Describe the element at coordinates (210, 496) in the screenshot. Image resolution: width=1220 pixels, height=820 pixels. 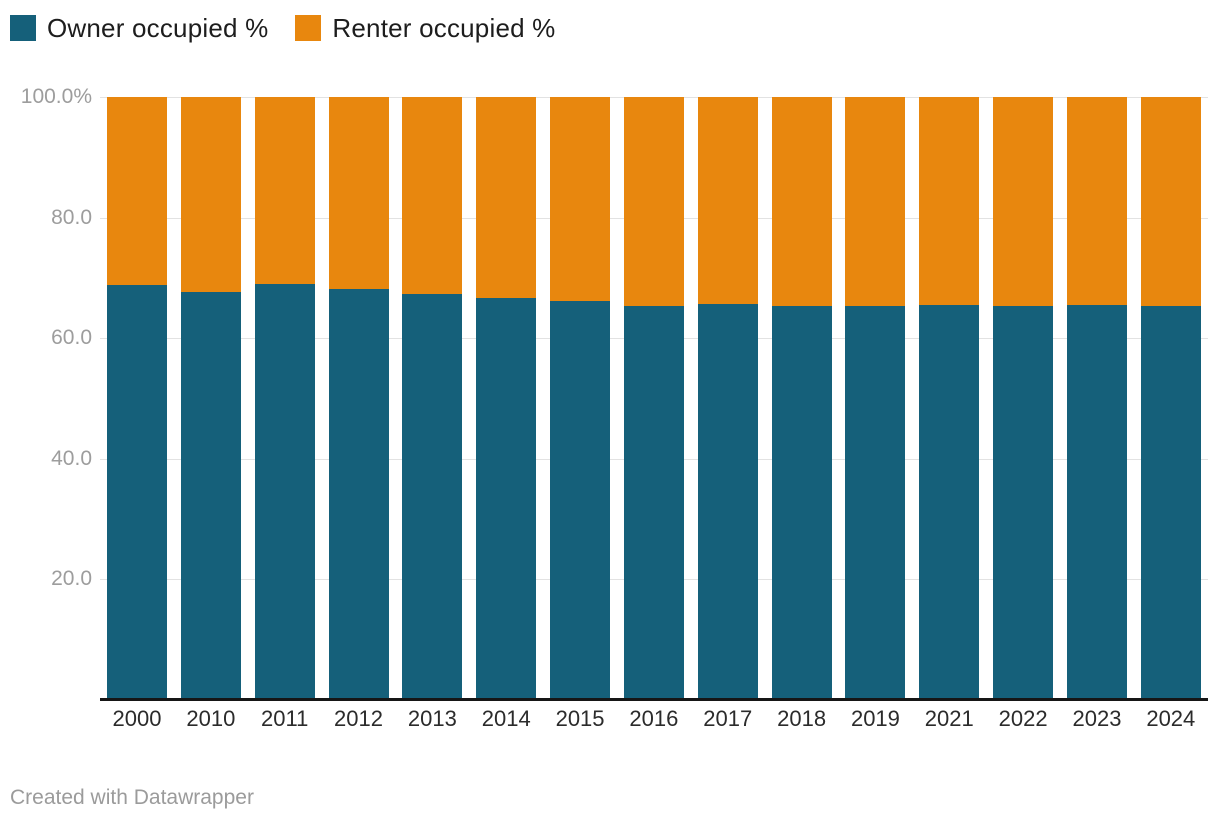
I see `bar-segment-owner-2010` at that location.